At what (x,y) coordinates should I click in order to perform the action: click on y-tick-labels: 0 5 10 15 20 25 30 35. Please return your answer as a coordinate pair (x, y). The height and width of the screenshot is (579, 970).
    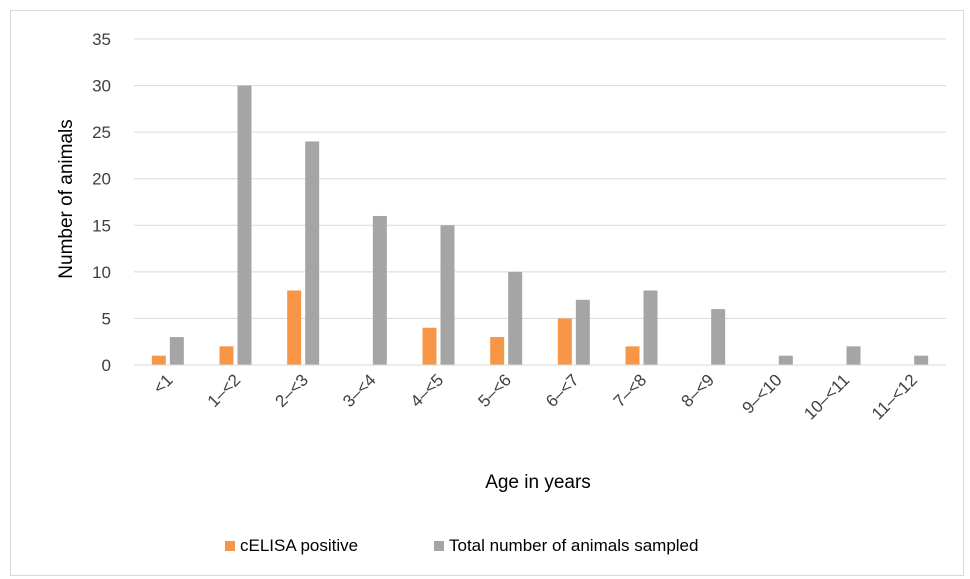
    Looking at the image, I should click on (101, 202).